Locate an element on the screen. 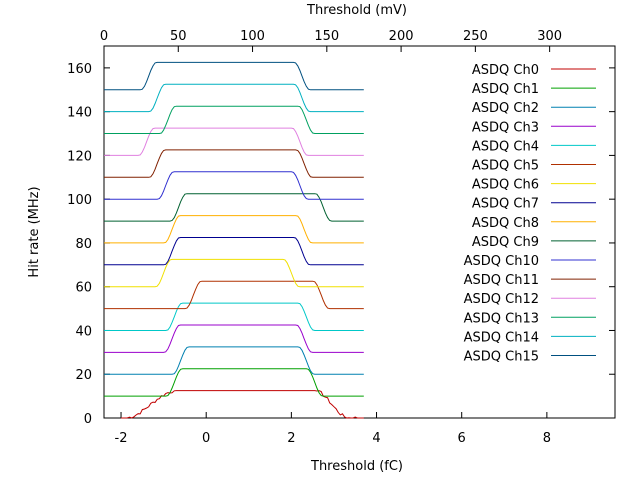 This screenshot has width=640, height=480. x2-tick-label: 200 is located at coordinates (401, 36).